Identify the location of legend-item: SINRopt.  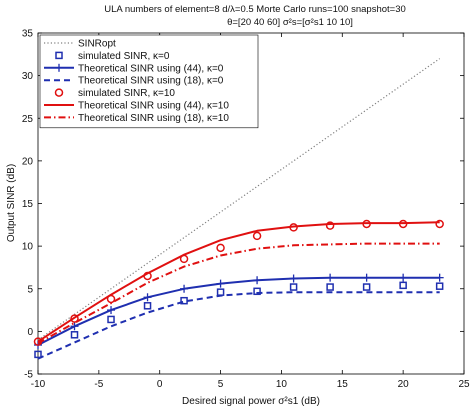
(80, 44).